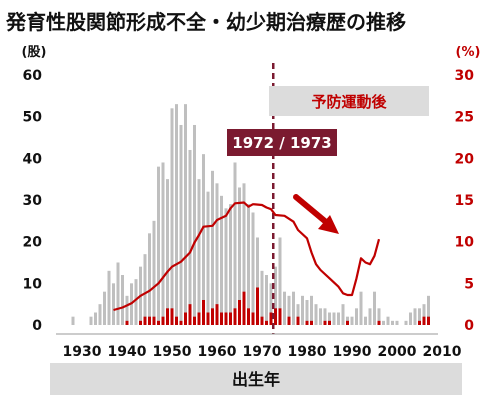 The image size is (500, 401). Describe the element at coordinates (349, 102) in the screenshot. I see `prevention-label: 予防運動後` at that location.